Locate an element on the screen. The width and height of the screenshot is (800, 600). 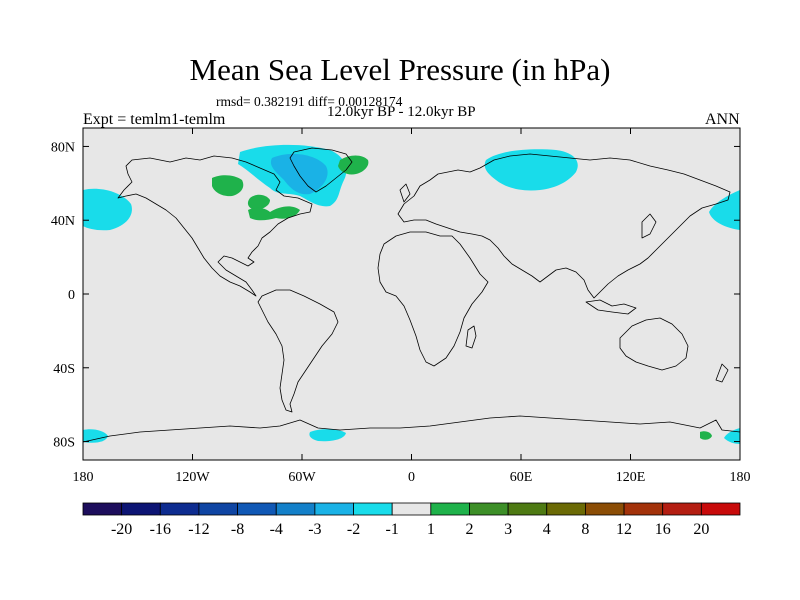
canada-positive is located at coordinates (228, 186).